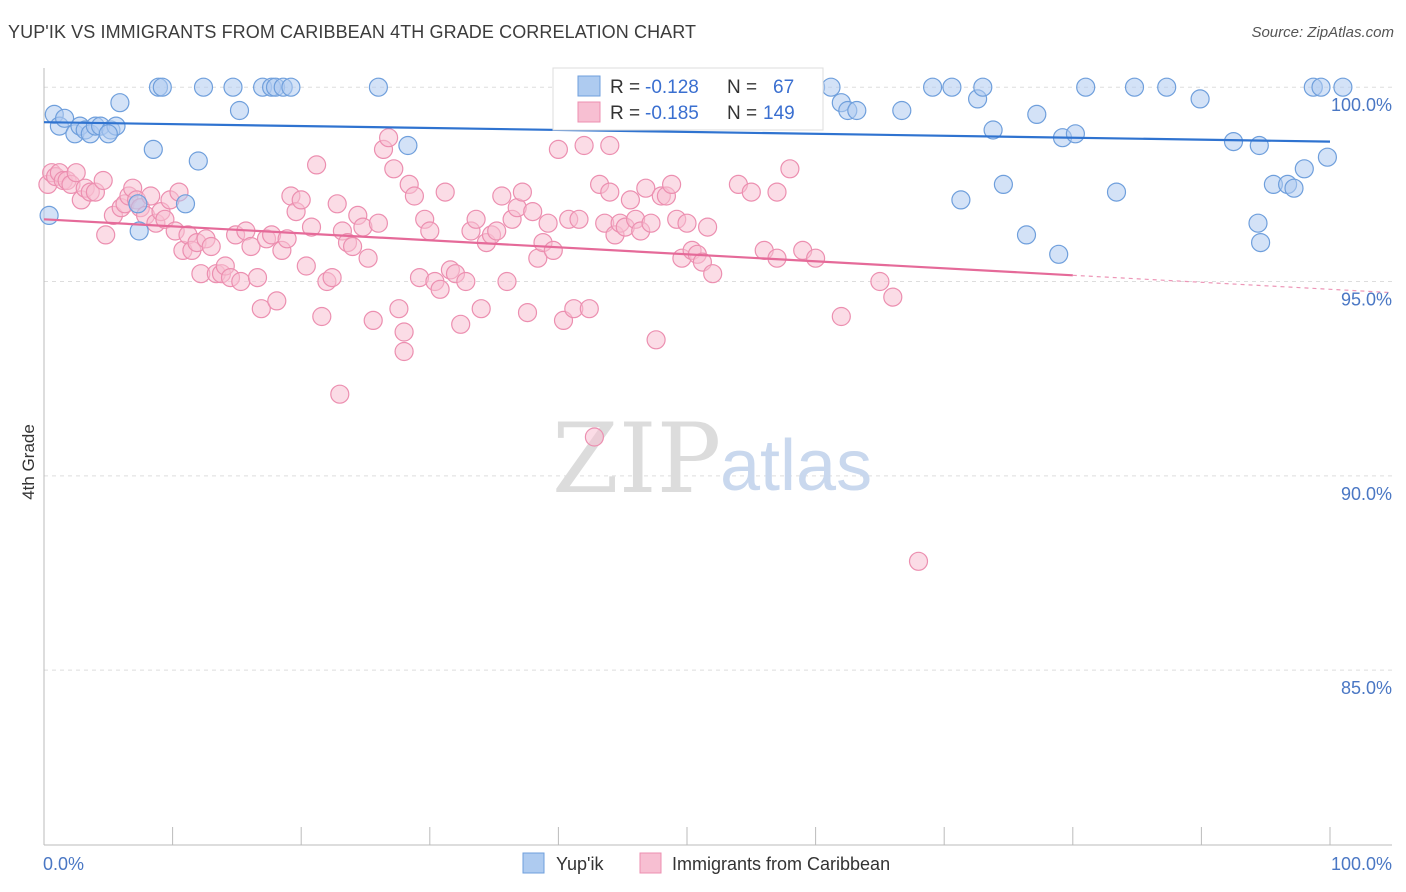 Image resolution: width=1406 pixels, height=892 pixels. What do you see at coordinates (1366, 300) in the screenshot?
I see `y-tick-label-2: 95.0%` at bounding box center [1366, 300].